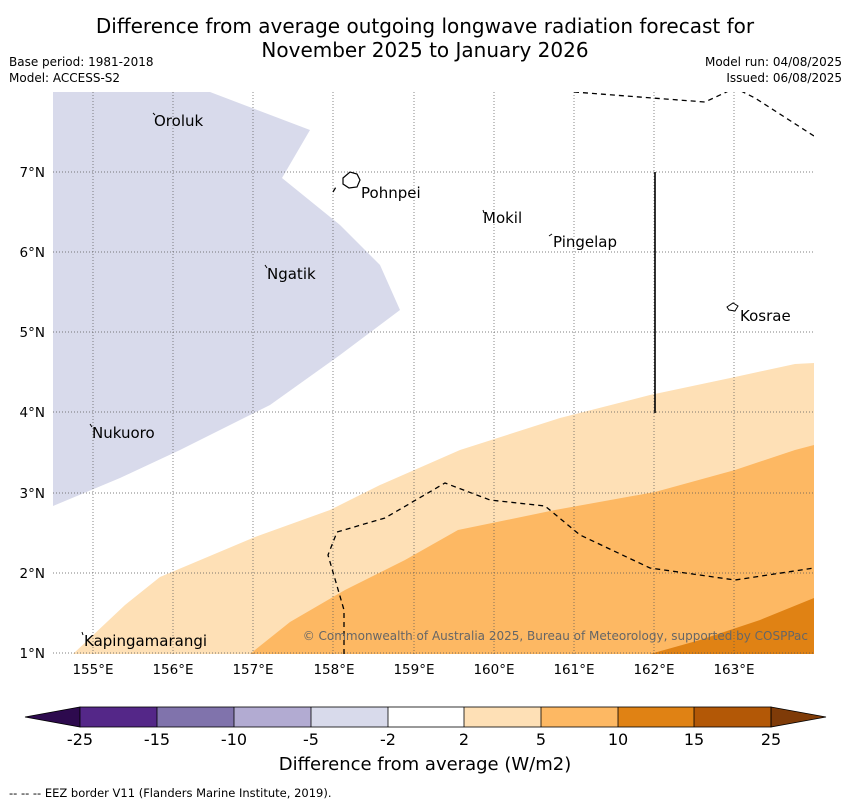  What do you see at coordinates (32, 253) in the screenshot?
I see `lat-label: 6°N` at bounding box center [32, 253].